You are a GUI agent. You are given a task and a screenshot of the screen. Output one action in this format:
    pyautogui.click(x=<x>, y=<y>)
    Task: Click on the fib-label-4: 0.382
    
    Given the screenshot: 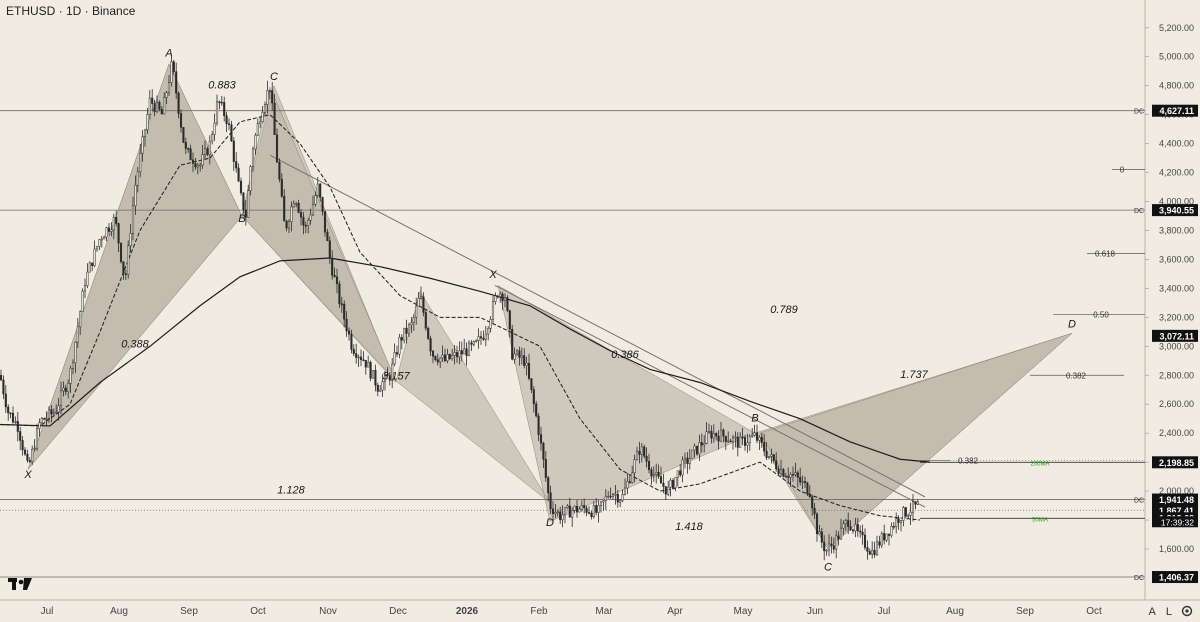 What is the action you would take?
    pyautogui.click(x=968, y=461)
    